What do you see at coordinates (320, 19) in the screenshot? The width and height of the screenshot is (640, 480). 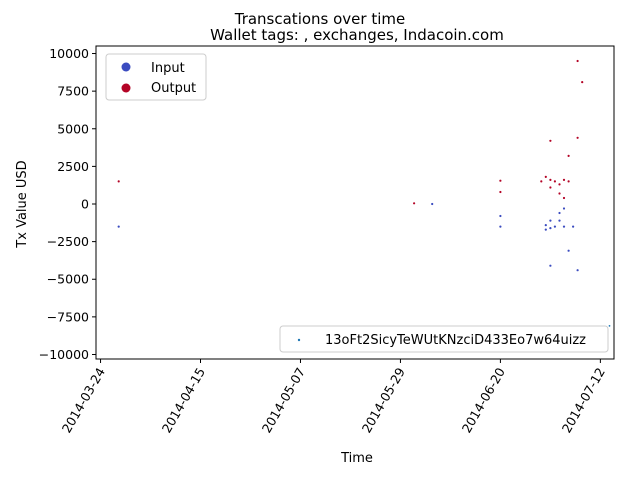 I see `chart-suptitle: Transcations over time` at bounding box center [320, 19].